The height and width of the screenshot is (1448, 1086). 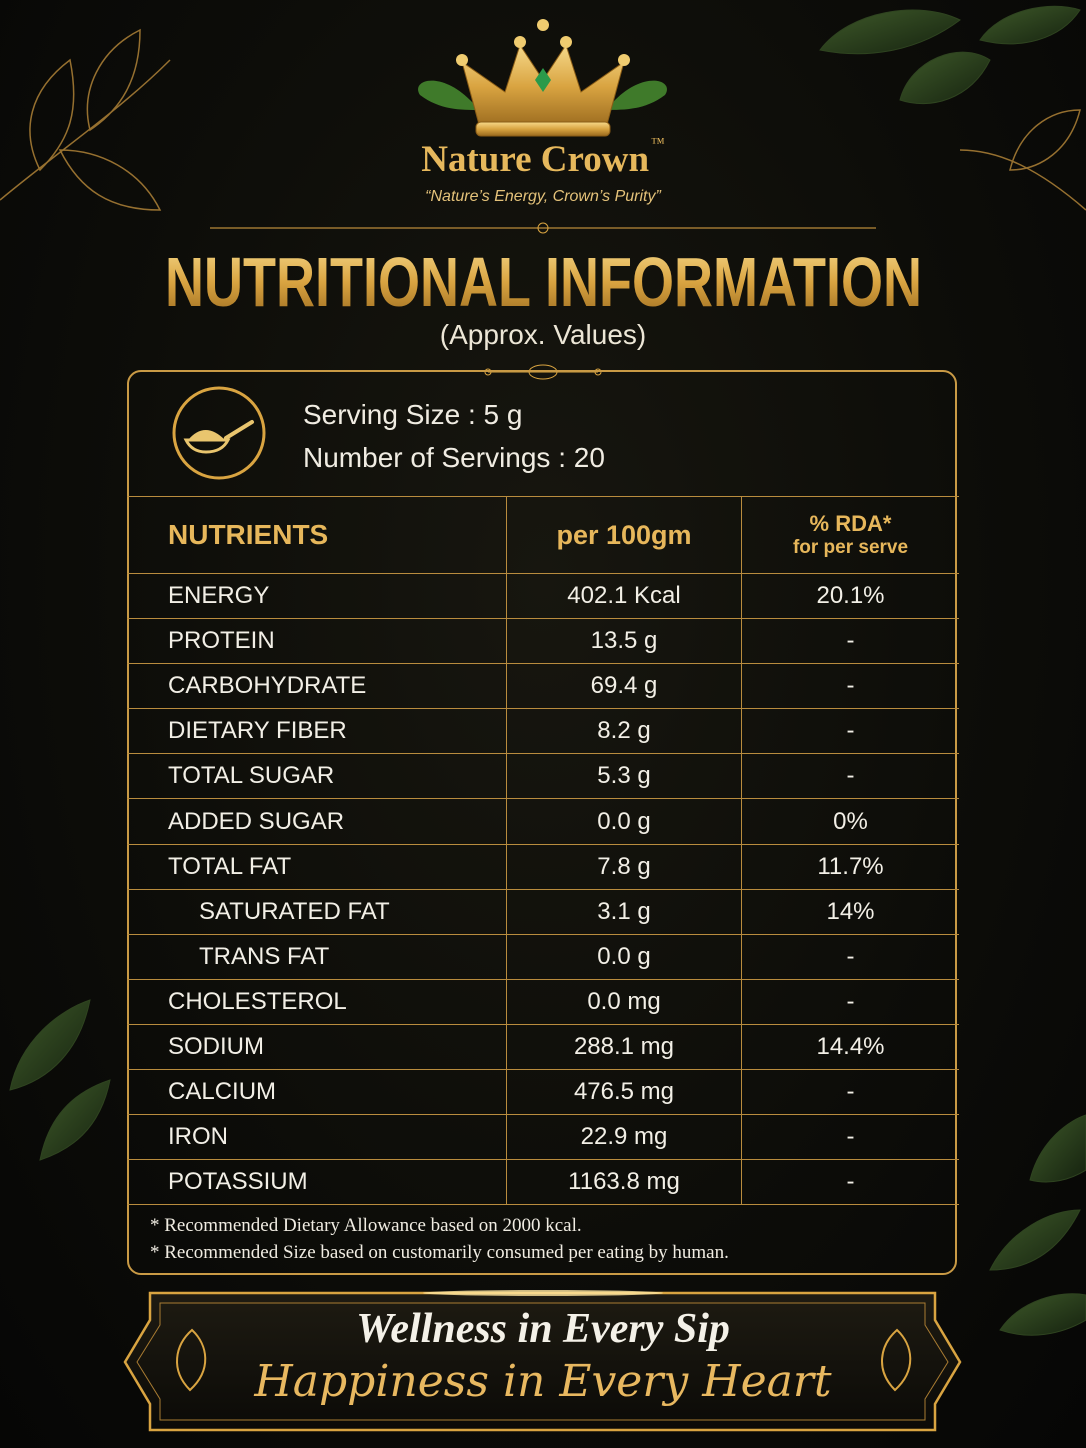 I want to click on nutrient-name: IRON, so click(x=317, y=1137).